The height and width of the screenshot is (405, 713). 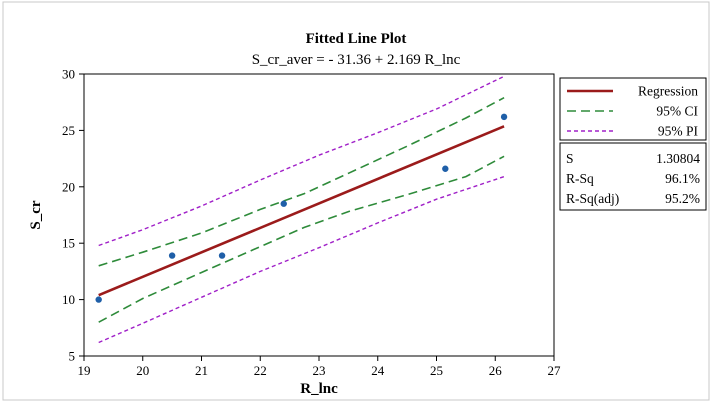 What do you see at coordinates (142, 370) in the screenshot?
I see `x-tick-label: 20` at bounding box center [142, 370].